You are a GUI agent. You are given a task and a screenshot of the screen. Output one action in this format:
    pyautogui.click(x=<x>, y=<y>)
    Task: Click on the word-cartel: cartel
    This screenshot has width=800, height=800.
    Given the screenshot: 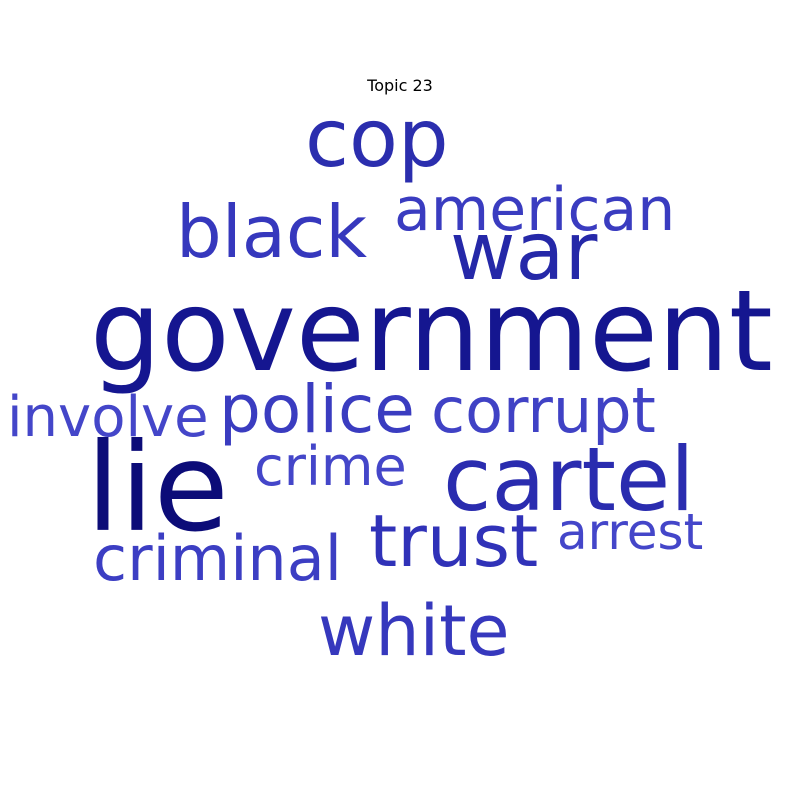 What is the action you would take?
    pyautogui.click(x=569, y=479)
    